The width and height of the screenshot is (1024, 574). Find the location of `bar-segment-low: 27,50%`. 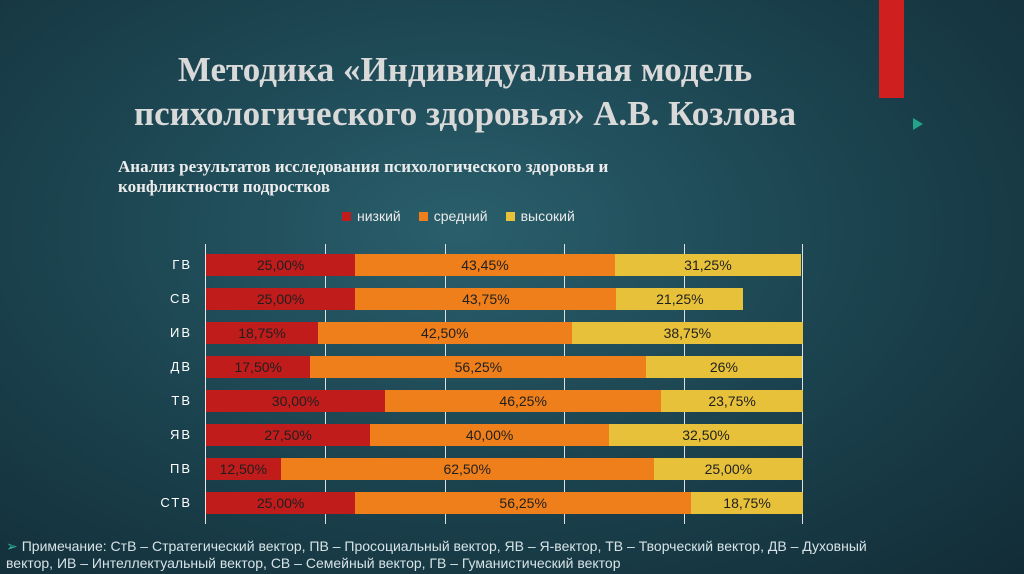

bar-segment-low: 27,50% is located at coordinates (288, 435).